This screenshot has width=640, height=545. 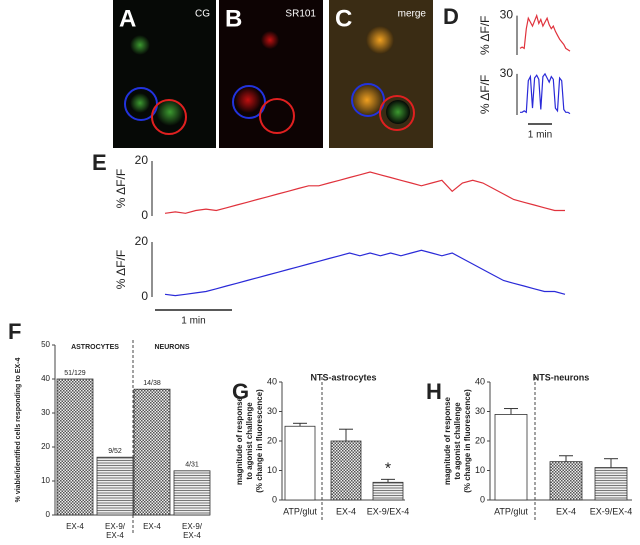 I want to click on significance-marker: *, so click(x=388, y=469).